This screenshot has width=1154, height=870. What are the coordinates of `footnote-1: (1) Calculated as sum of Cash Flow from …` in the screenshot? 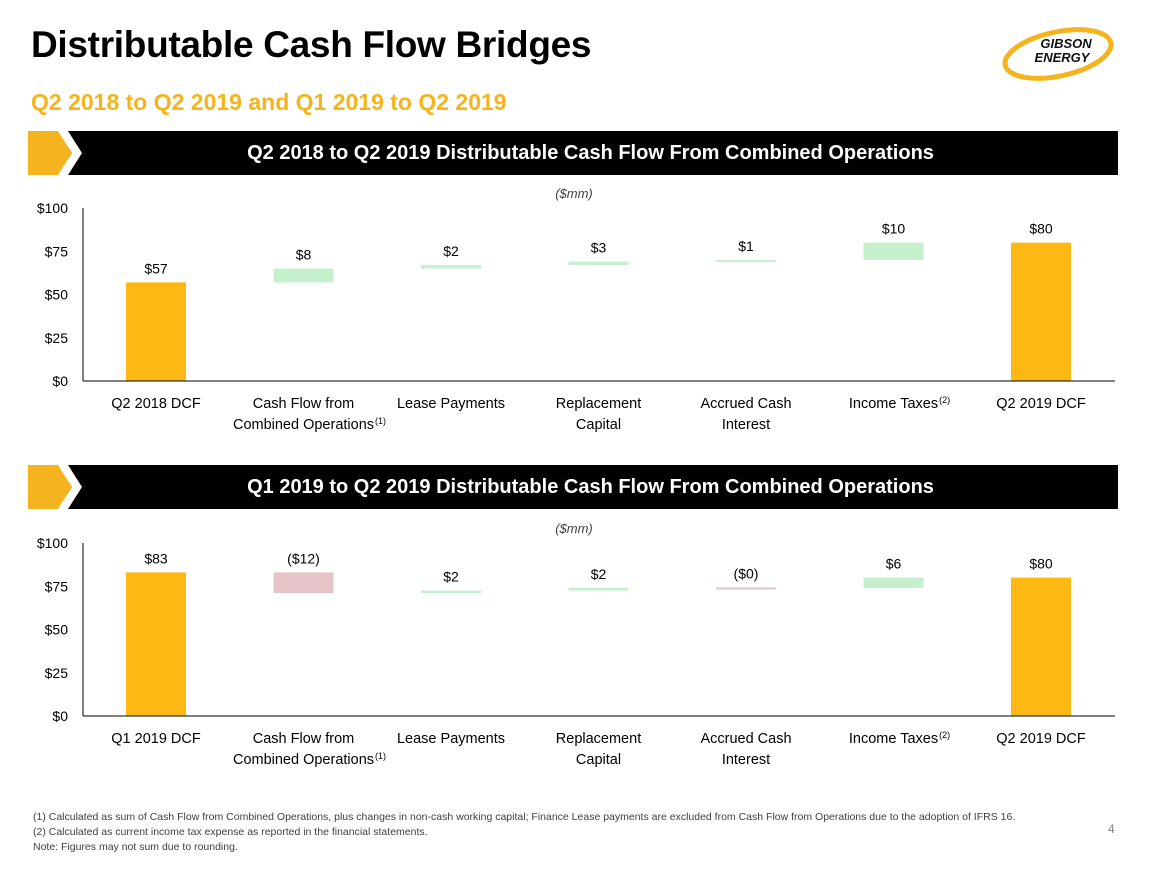 It's located at (524, 817).